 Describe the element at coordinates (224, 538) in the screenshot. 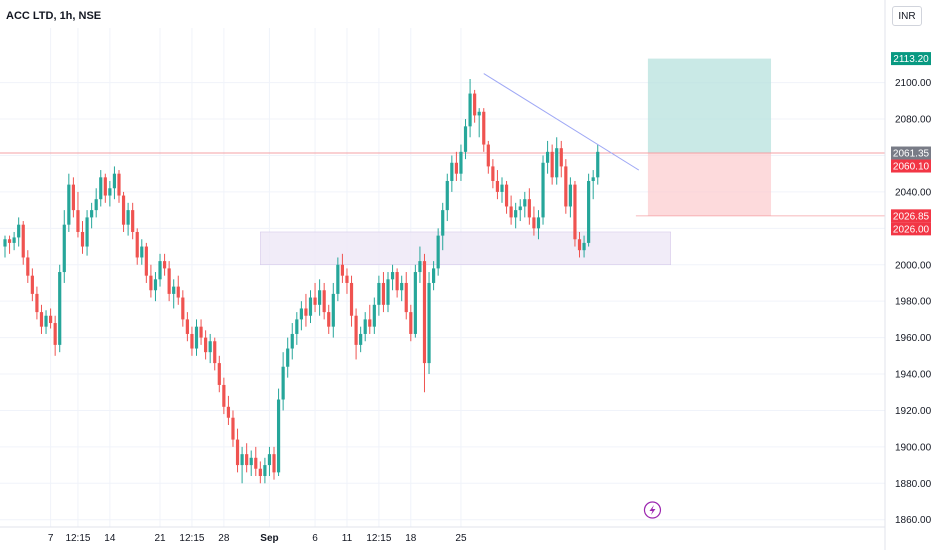

I see `time-tick-label: 28` at that location.